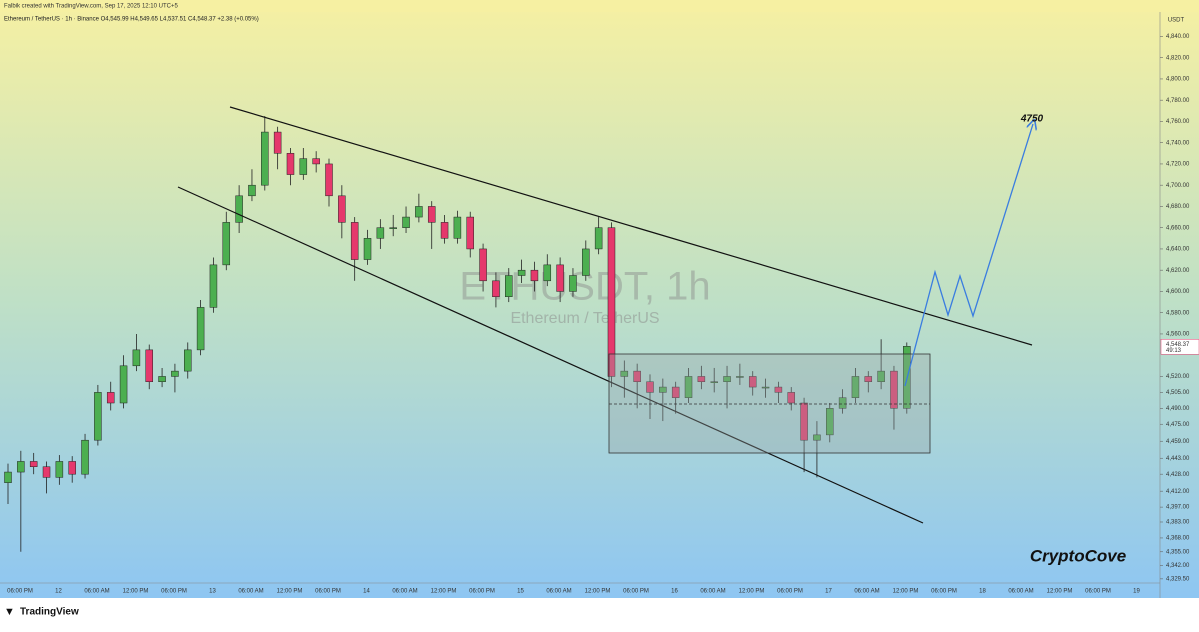  I want to click on price-tick-label: 4,505.00, so click(1178, 393).